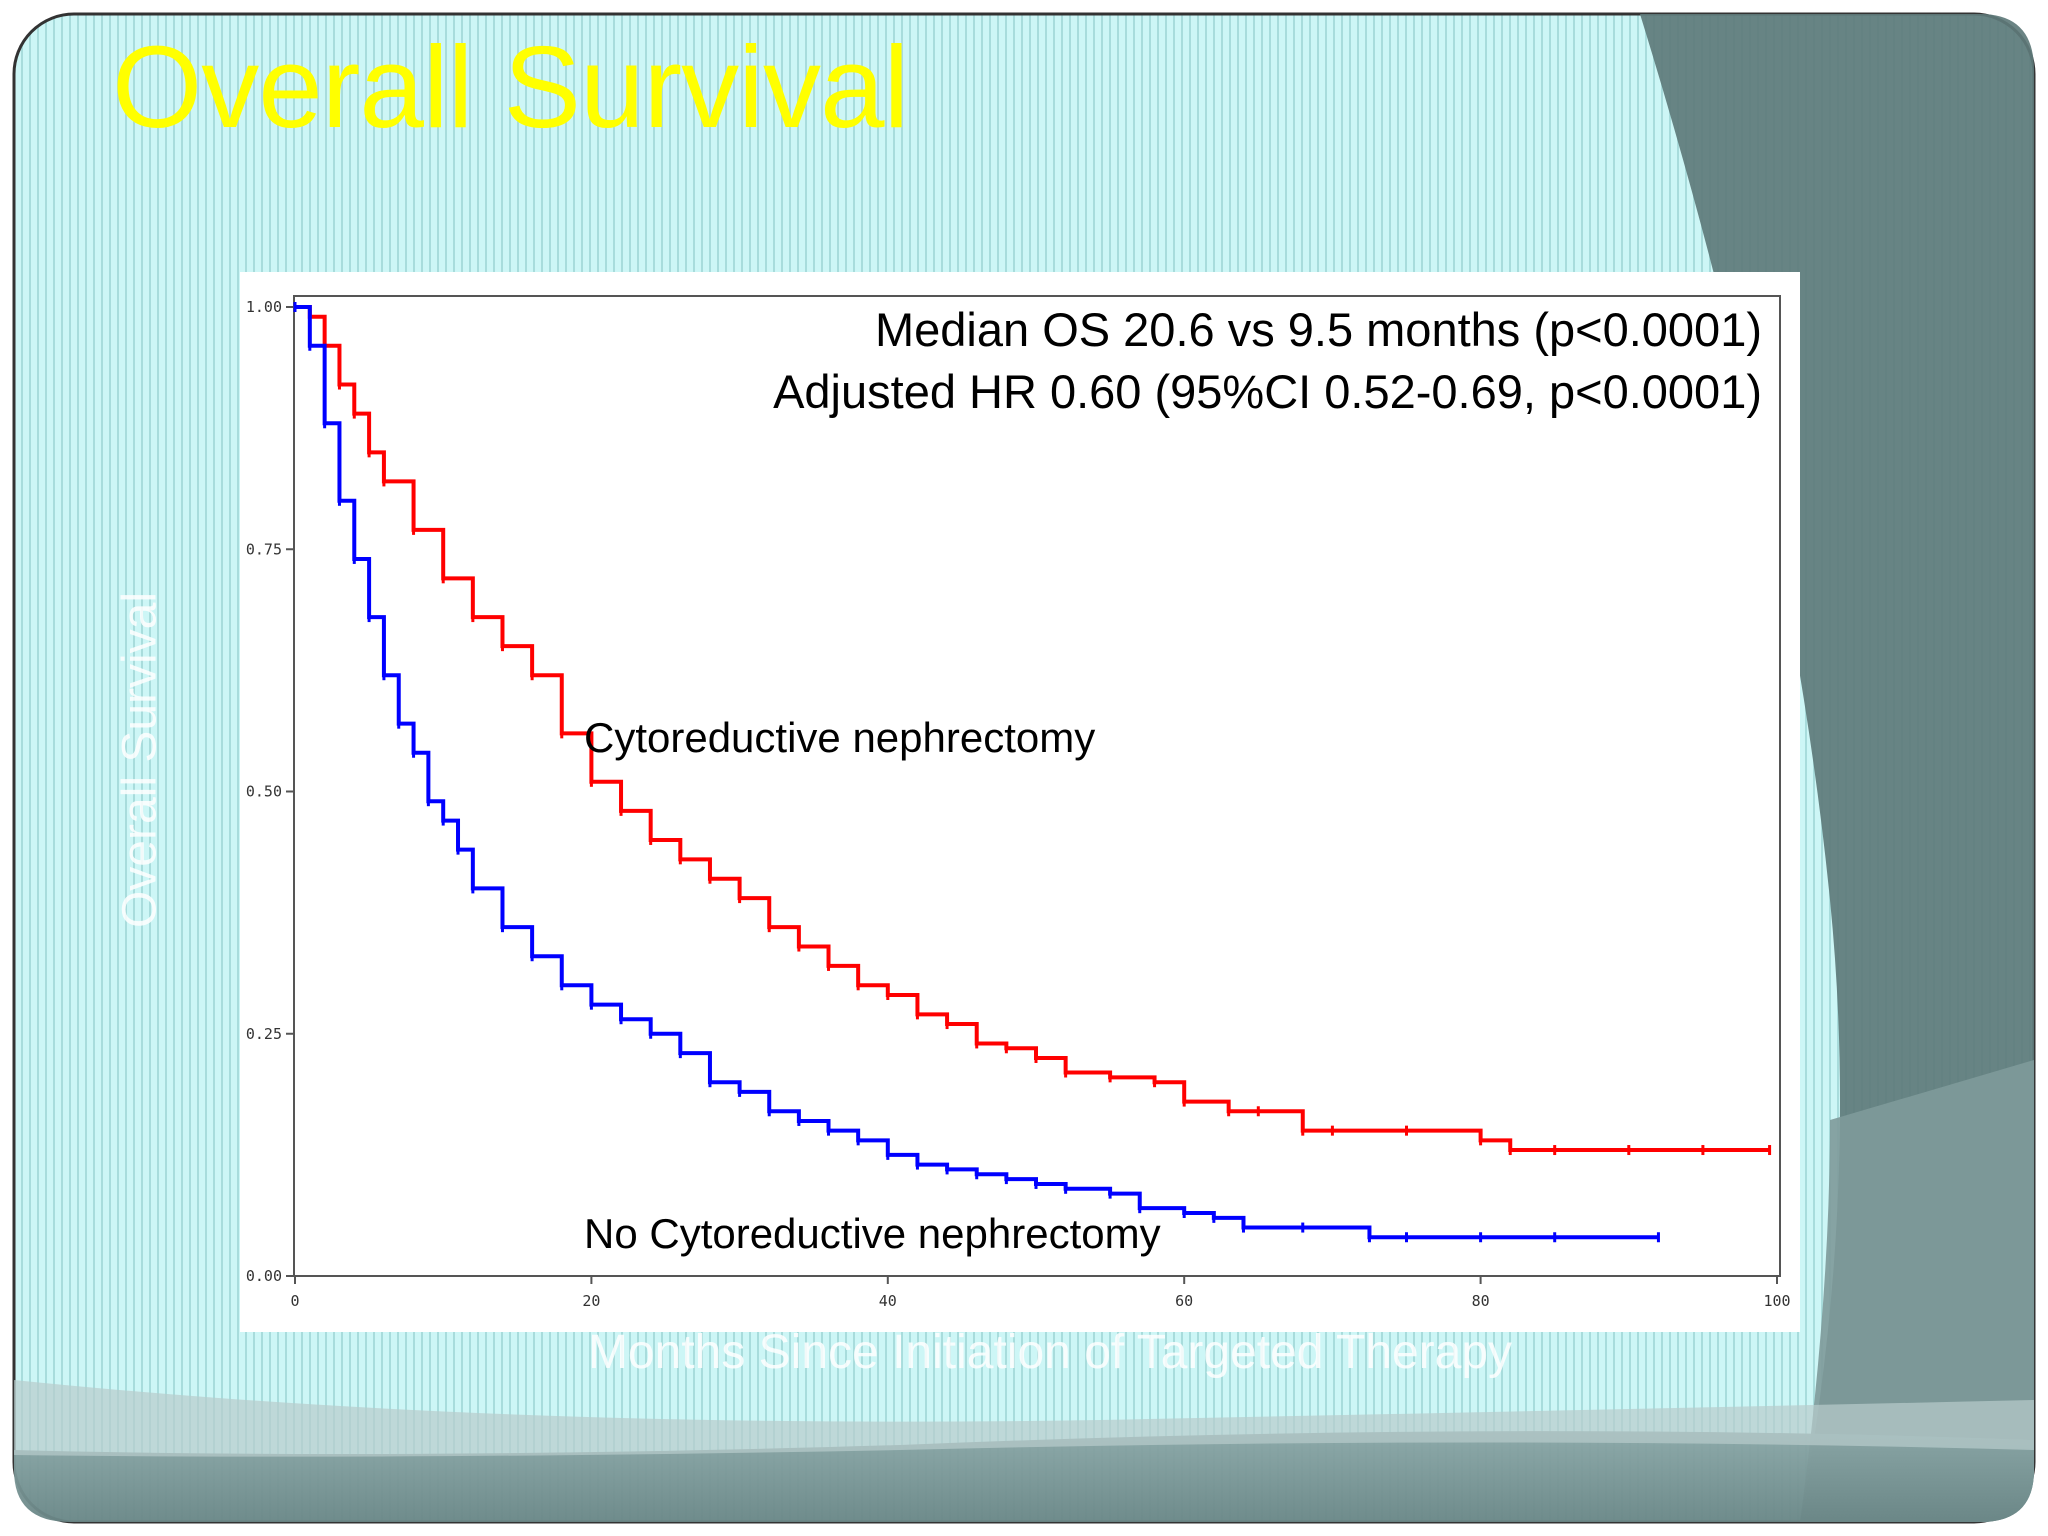 The width and height of the screenshot is (2048, 1536). What do you see at coordinates (1184, 1301) in the screenshot?
I see `x-tick-label: 60` at bounding box center [1184, 1301].